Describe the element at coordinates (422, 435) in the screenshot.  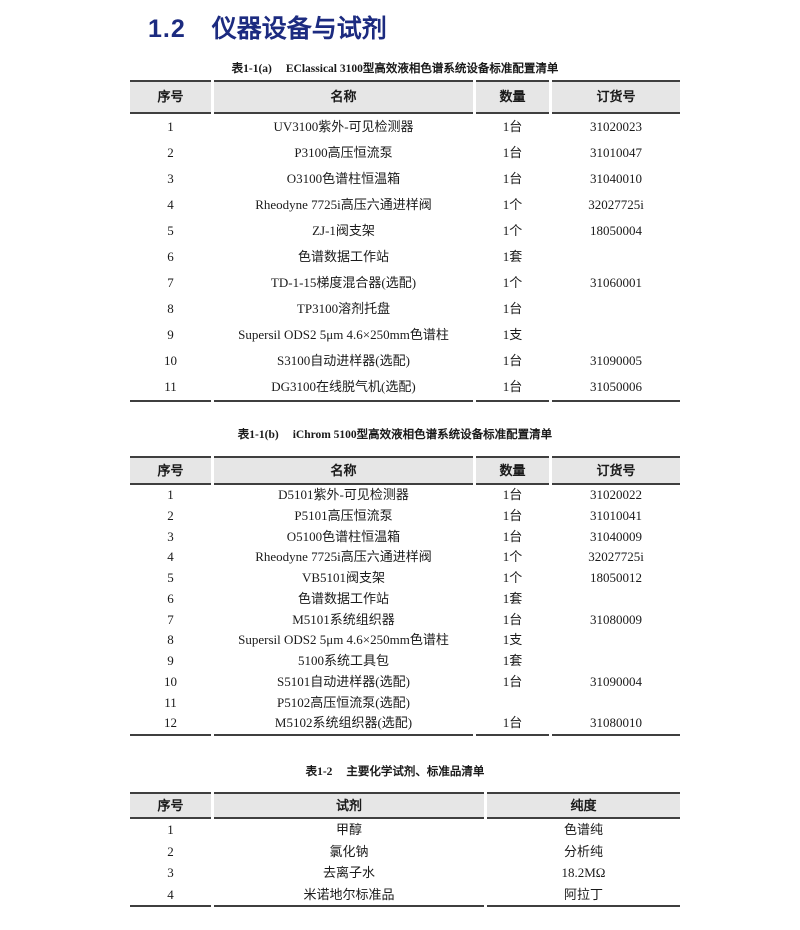
I see `caption-title: iChrom 5100型高效液相色谱系统设备标准配置清单` at that location.